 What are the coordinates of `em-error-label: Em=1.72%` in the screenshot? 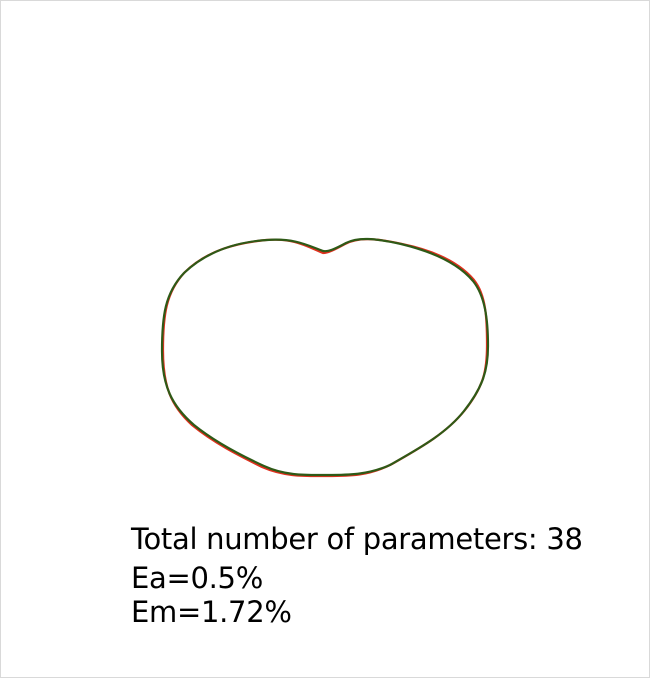 It's located at (211, 612).